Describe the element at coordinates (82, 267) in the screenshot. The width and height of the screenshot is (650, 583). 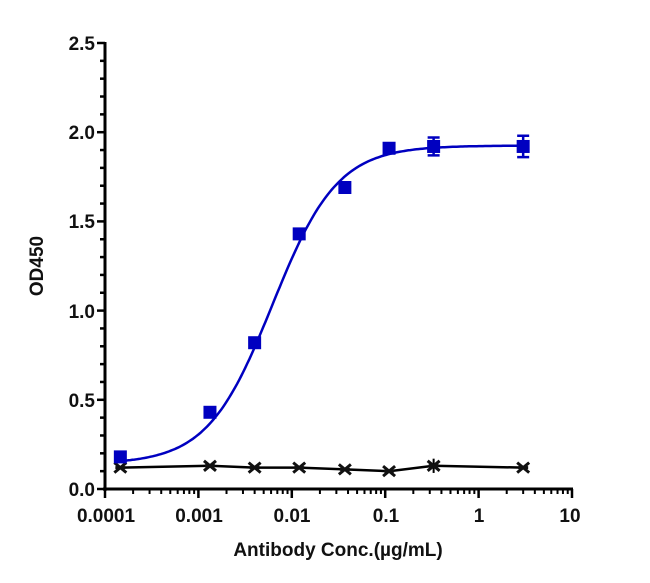
I see `y-tick-labels: 0.0 0.5 1.0 1.5 2.0 2.5` at that location.